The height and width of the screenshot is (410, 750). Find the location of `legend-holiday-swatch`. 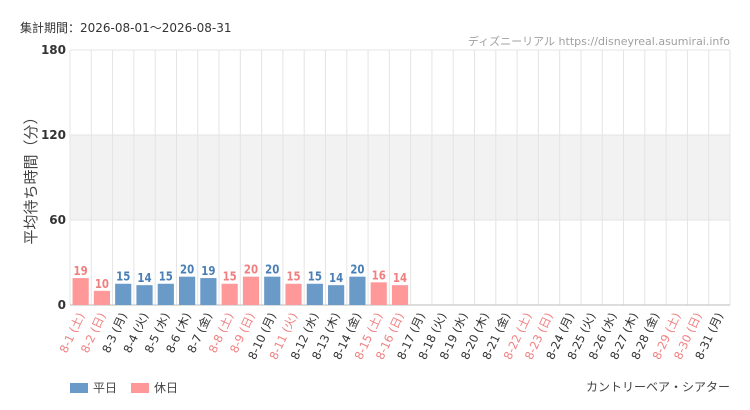

legend-holiday-swatch is located at coordinates (140, 387).